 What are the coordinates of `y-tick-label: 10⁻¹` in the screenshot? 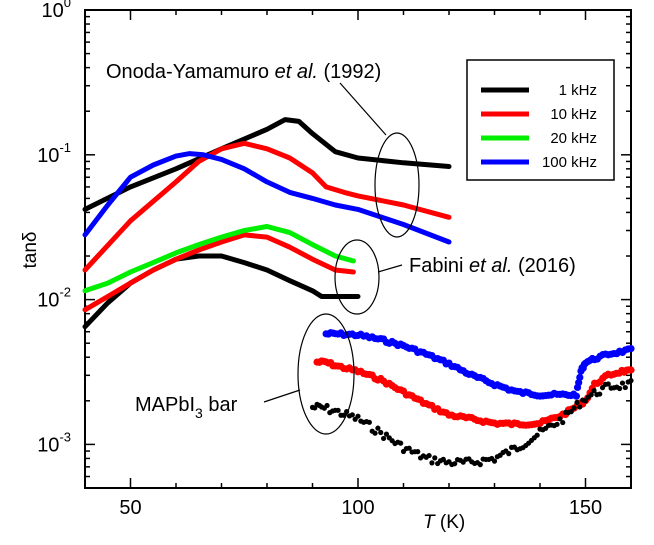 It's located at (54, 153).